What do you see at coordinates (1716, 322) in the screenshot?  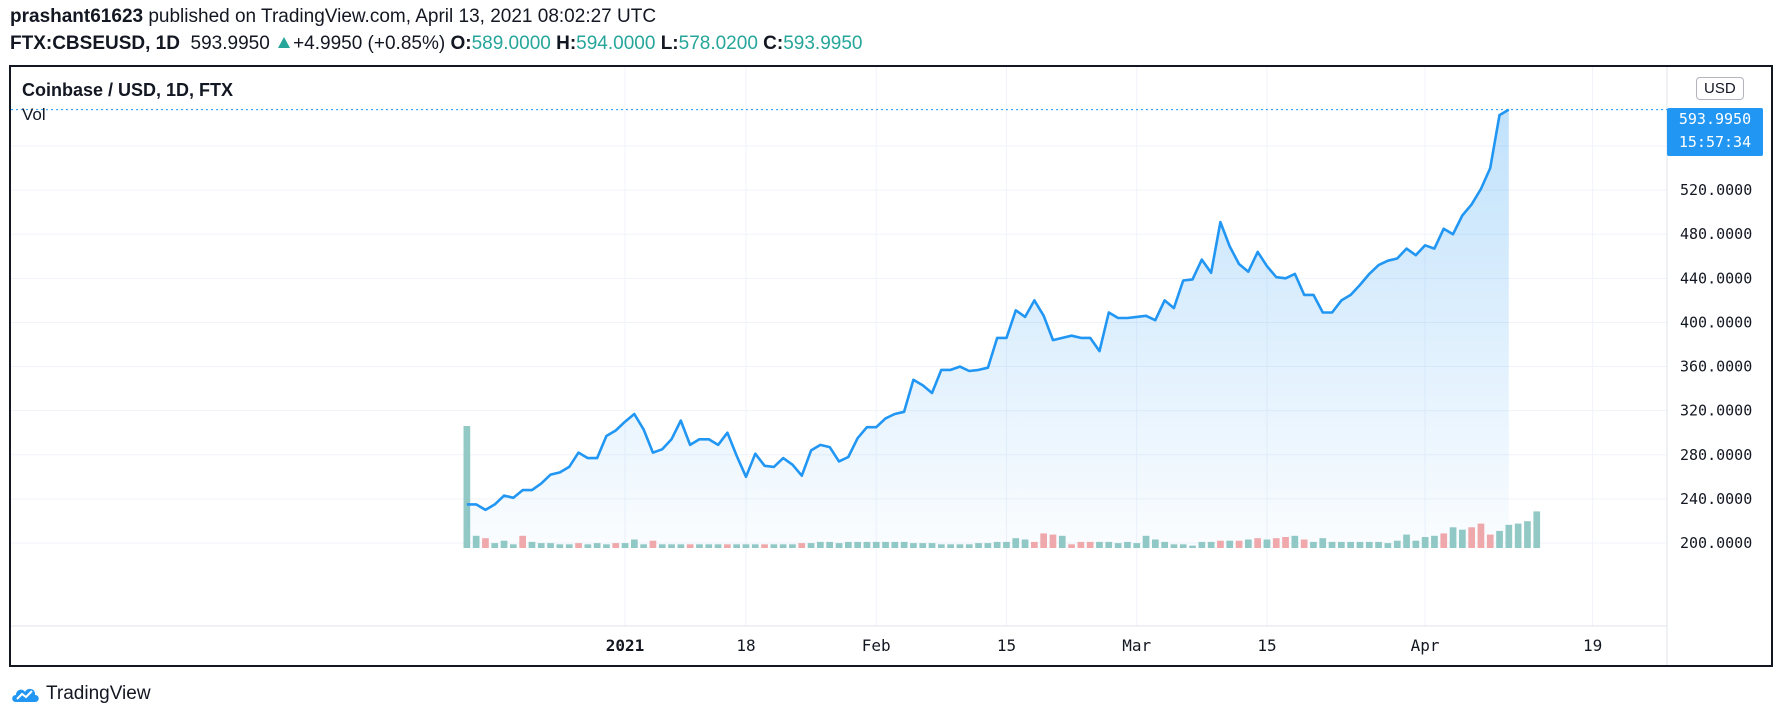 I see `price-axis-tick: 400.0000` at bounding box center [1716, 322].